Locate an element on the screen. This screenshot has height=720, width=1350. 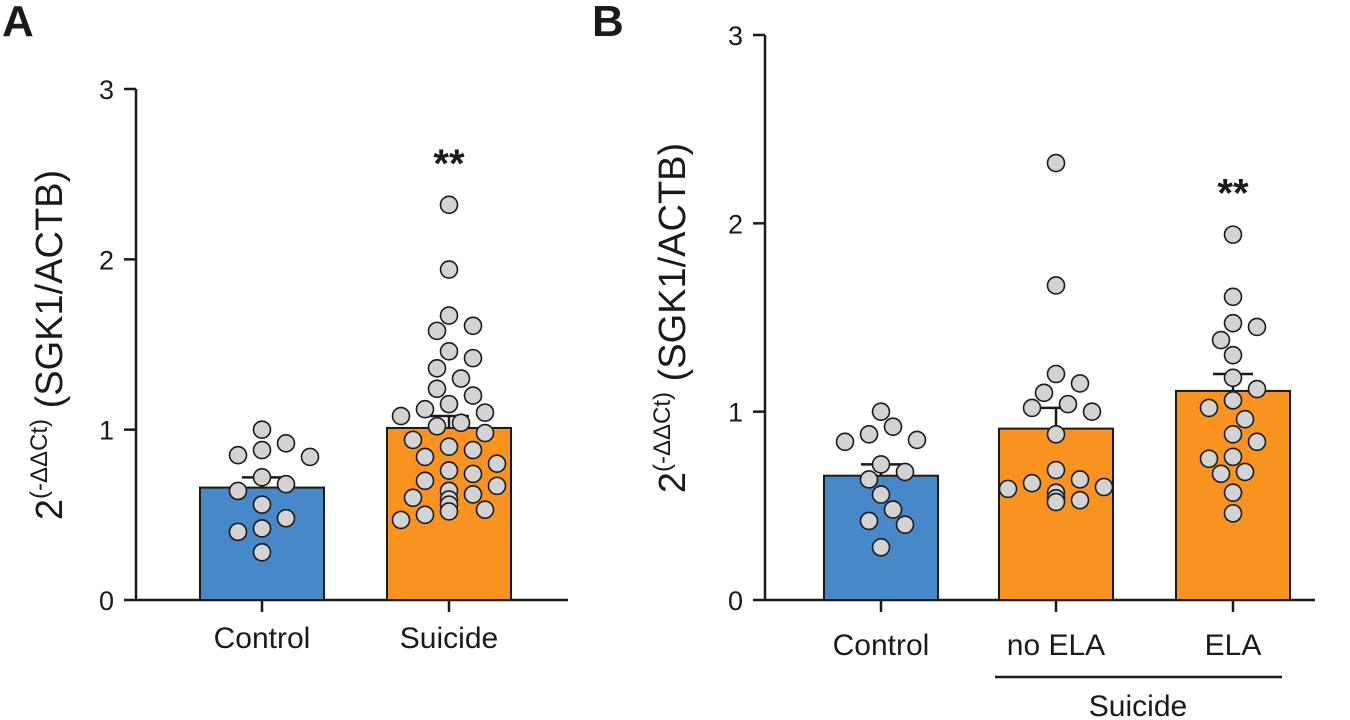
panel-b-y-axis-label: 2(-ΔΔCt) (SGK1/ACTB) is located at coordinates (671, 318).